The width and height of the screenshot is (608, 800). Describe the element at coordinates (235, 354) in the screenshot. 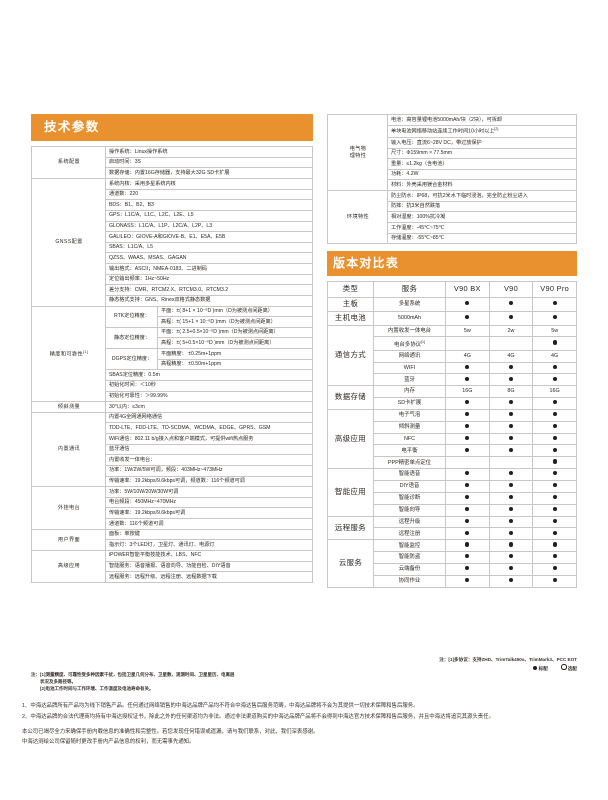

I see `spec-value: 平面精度： ±0.25m+1ppm` at that location.